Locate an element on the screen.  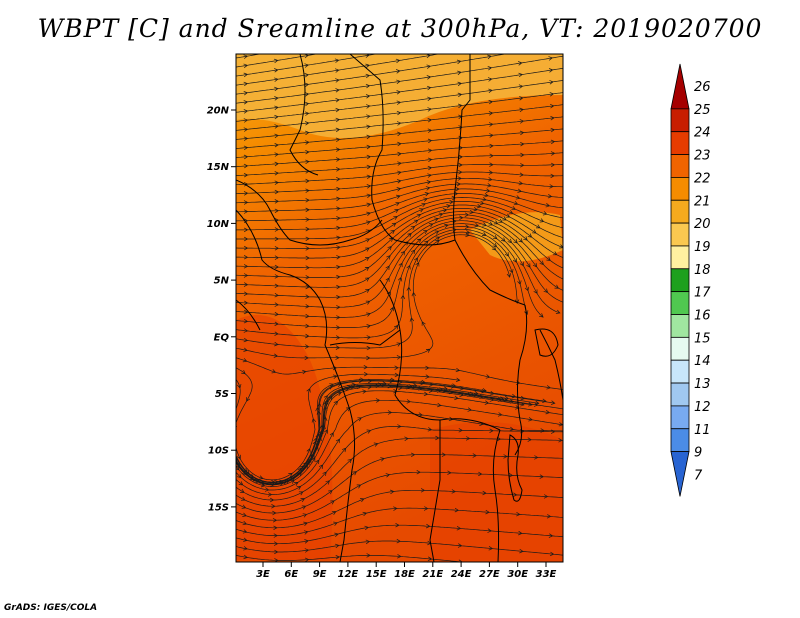
lon-tick-label: 24E is located at coordinates (461, 574).